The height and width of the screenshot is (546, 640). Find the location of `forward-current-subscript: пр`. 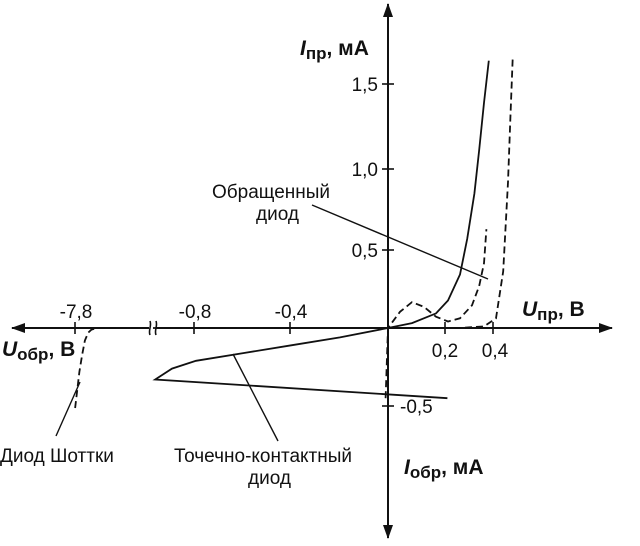

forward-current-subscript: пр is located at coordinates (316, 53).